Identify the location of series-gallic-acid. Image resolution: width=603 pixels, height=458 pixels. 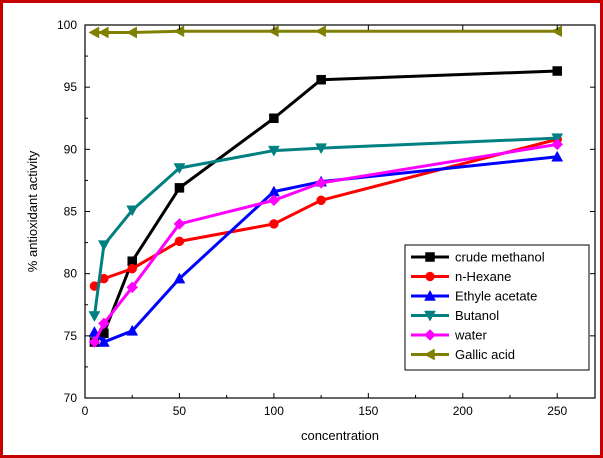
(325, 32).